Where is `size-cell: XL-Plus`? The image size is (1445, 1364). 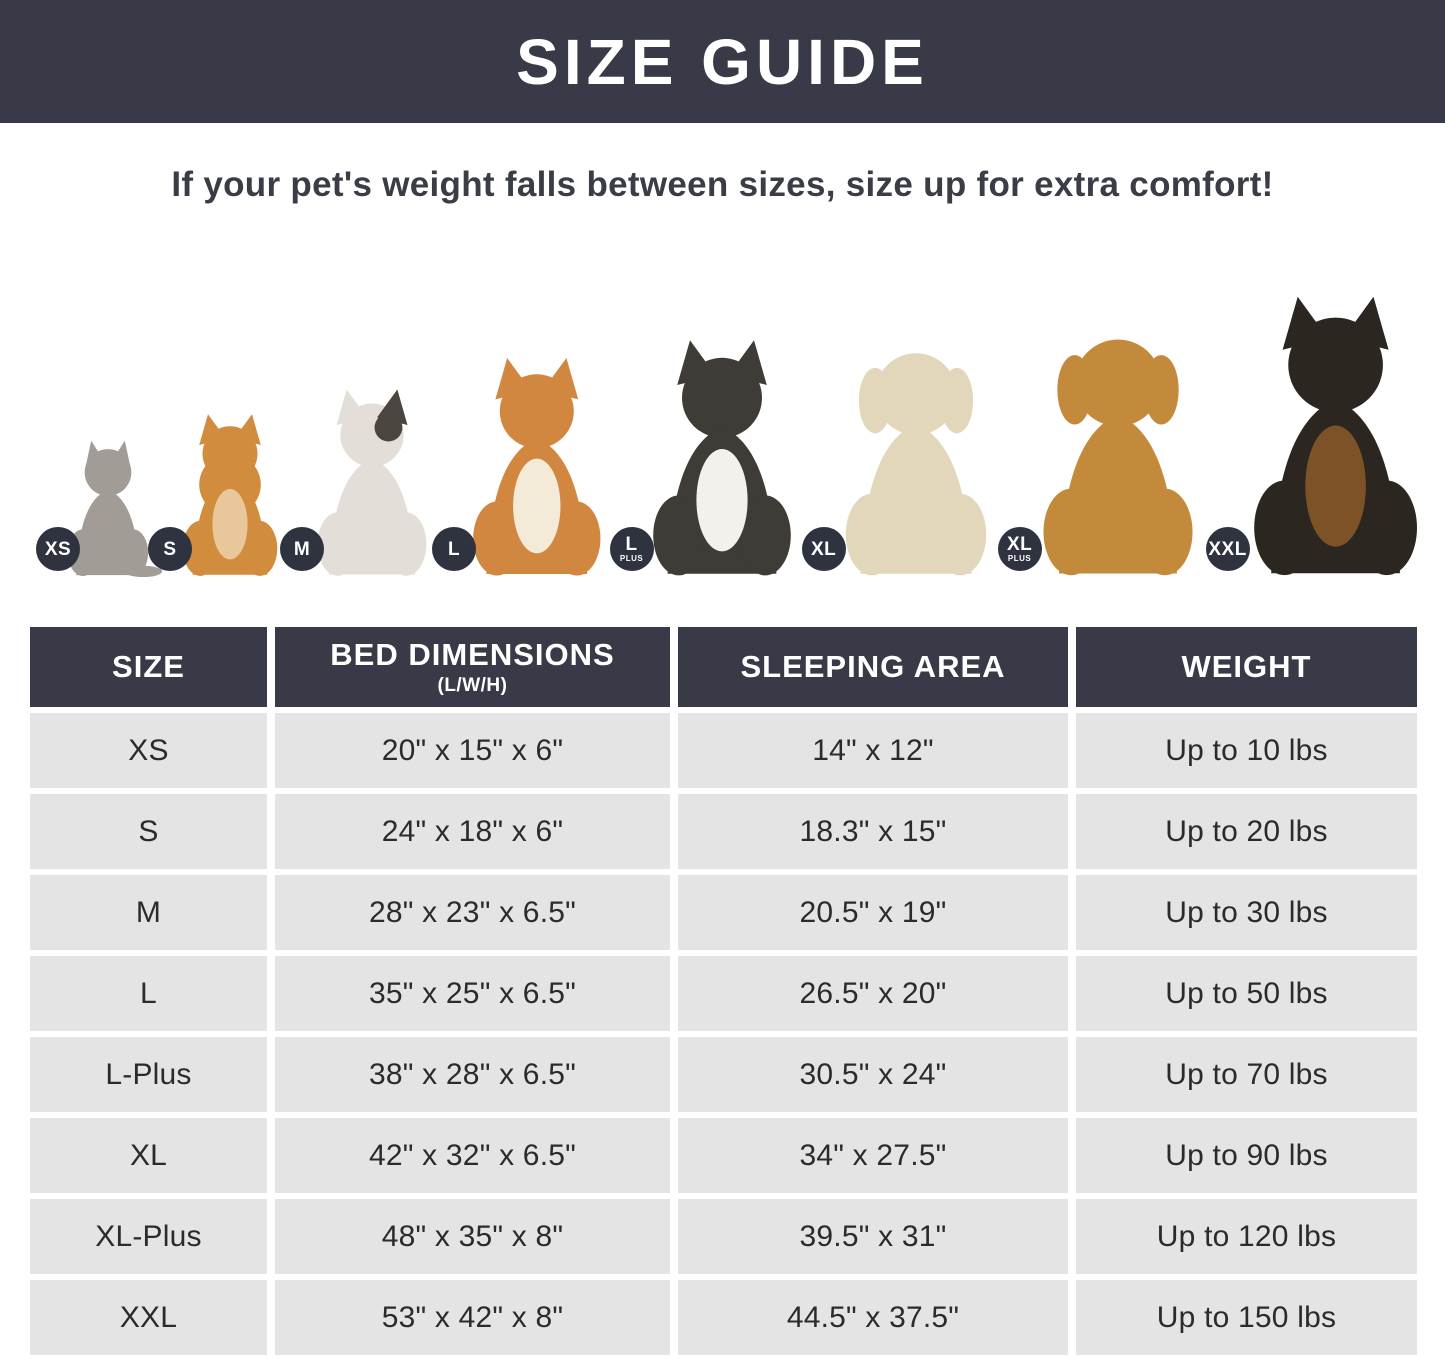
size-cell: XL-Plus is located at coordinates (148, 1236).